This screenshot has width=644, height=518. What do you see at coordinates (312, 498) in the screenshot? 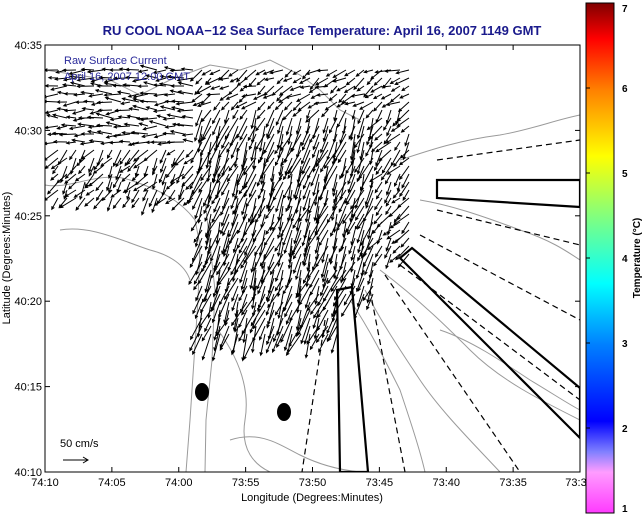
I see `x-axis-label: Longitude (Degrees:Minutes)` at bounding box center [312, 498].